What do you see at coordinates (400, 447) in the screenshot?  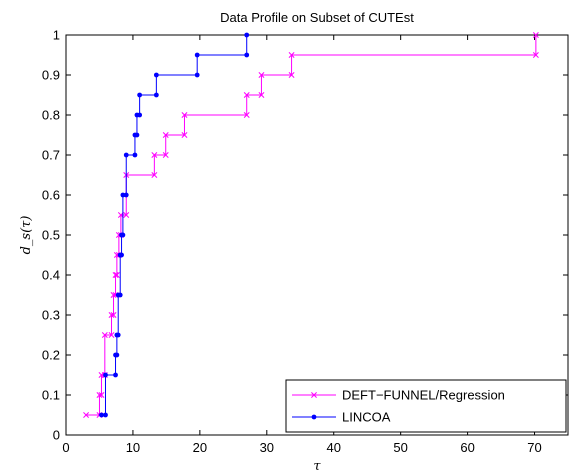 I see `x-tick-label: 50` at bounding box center [400, 447].